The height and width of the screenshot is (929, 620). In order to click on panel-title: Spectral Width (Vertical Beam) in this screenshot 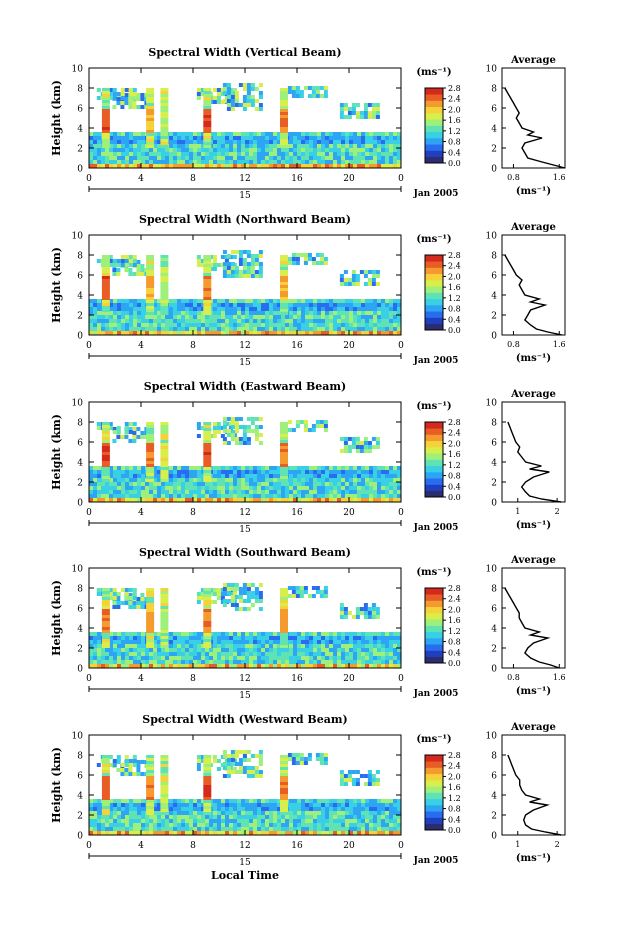, I will do `click(244, 52)`.